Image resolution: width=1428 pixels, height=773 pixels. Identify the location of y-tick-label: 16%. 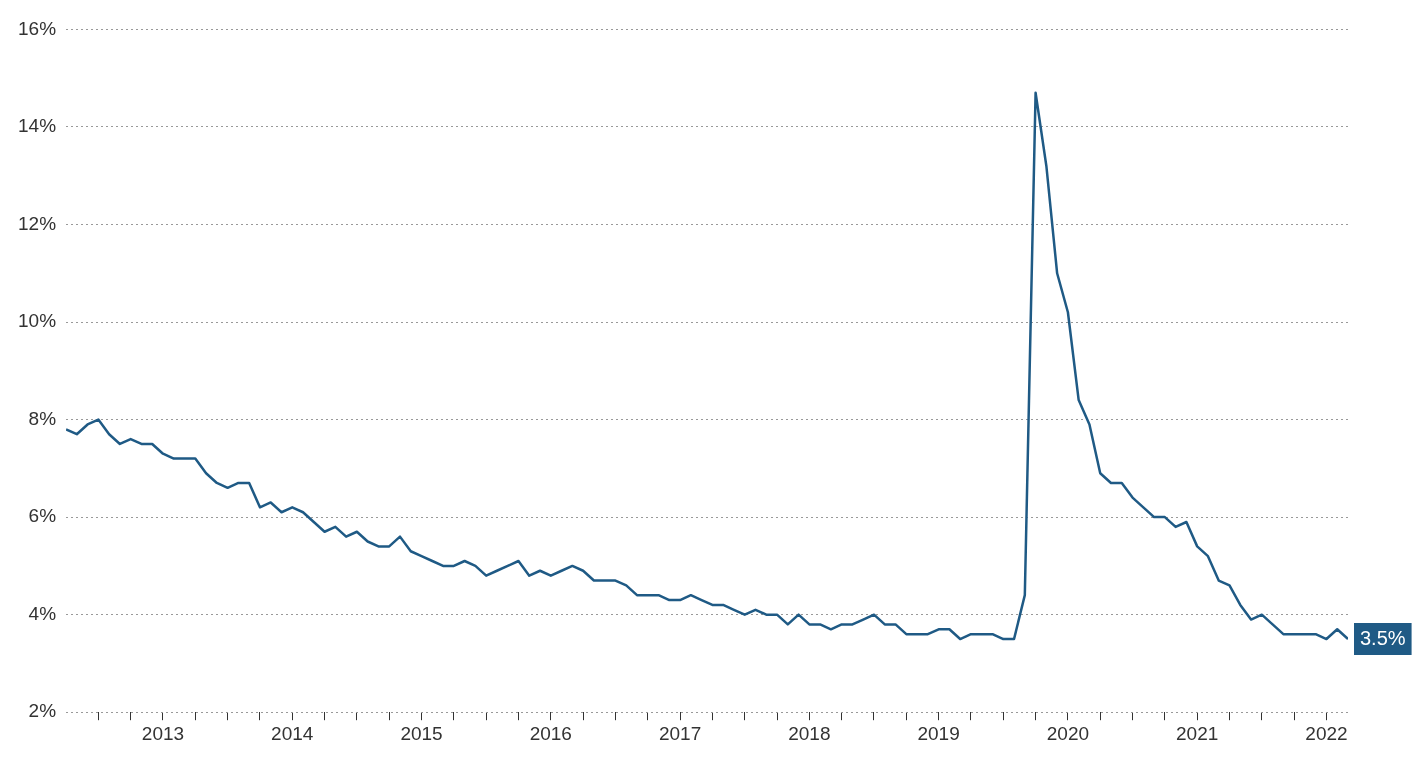
(37, 28).